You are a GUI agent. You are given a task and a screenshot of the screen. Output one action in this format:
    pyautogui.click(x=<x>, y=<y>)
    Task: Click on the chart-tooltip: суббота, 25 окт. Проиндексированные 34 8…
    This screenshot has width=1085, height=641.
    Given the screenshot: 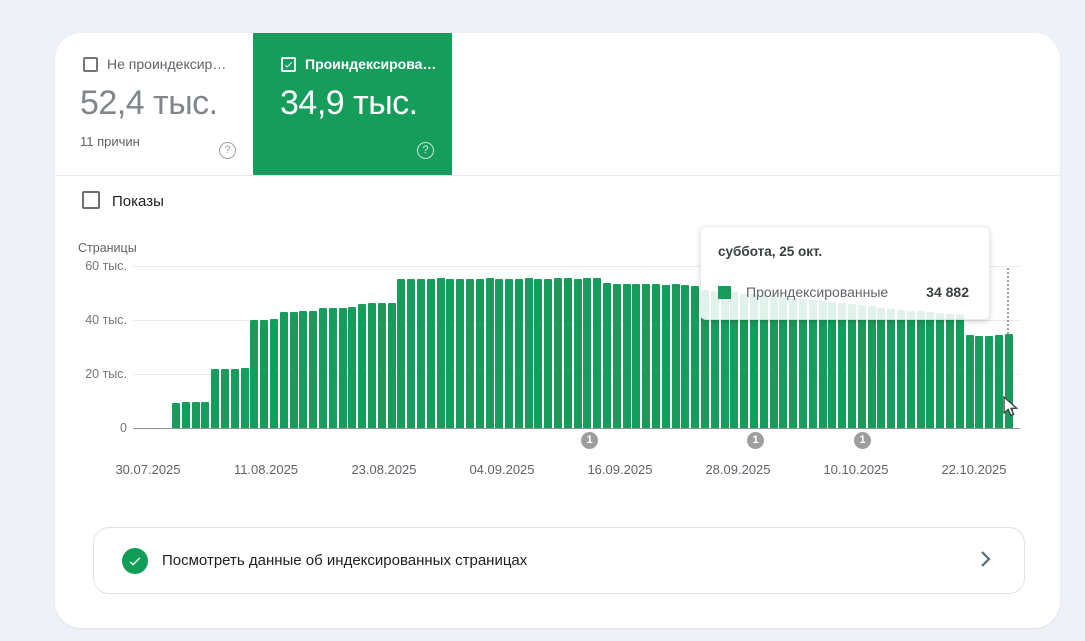 What is the action you would take?
    pyautogui.click(x=845, y=273)
    